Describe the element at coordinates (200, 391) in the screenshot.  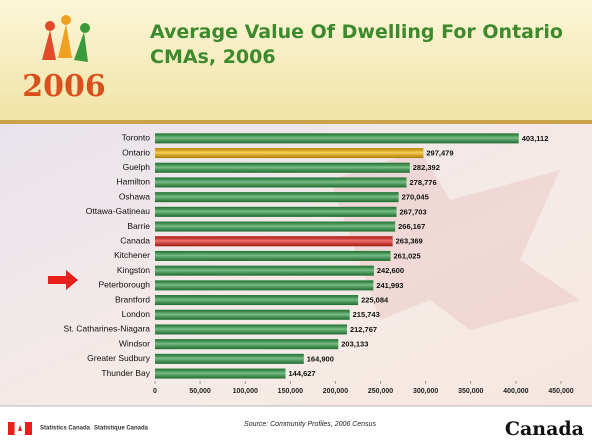
I see `x-tick-label: 50,000` at that location.